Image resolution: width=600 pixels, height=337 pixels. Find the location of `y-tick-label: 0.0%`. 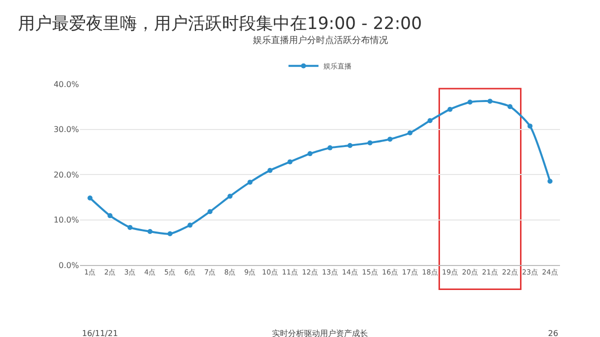

y-tick-label: 0.0% is located at coordinates (69, 265).